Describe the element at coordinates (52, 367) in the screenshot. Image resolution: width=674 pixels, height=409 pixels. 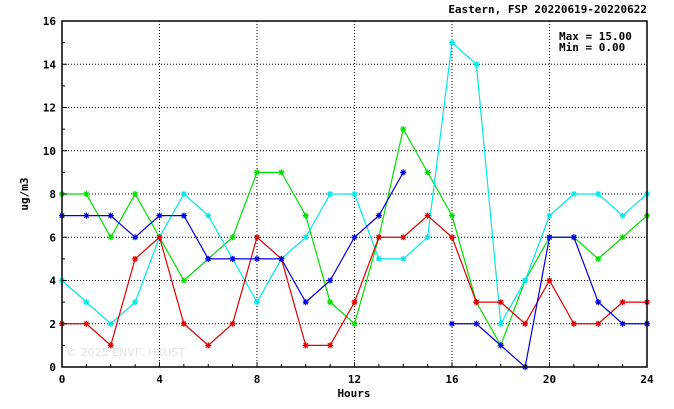
I see `y-tick-label: 0` at that location.